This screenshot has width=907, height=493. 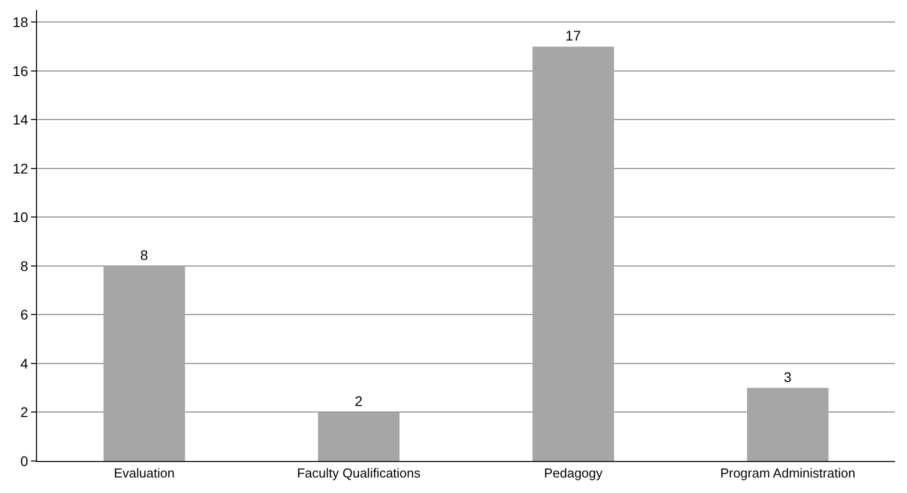 What do you see at coordinates (359, 473) in the screenshot?
I see `x-tick-label: Faculty Qualifications` at bounding box center [359, 473].